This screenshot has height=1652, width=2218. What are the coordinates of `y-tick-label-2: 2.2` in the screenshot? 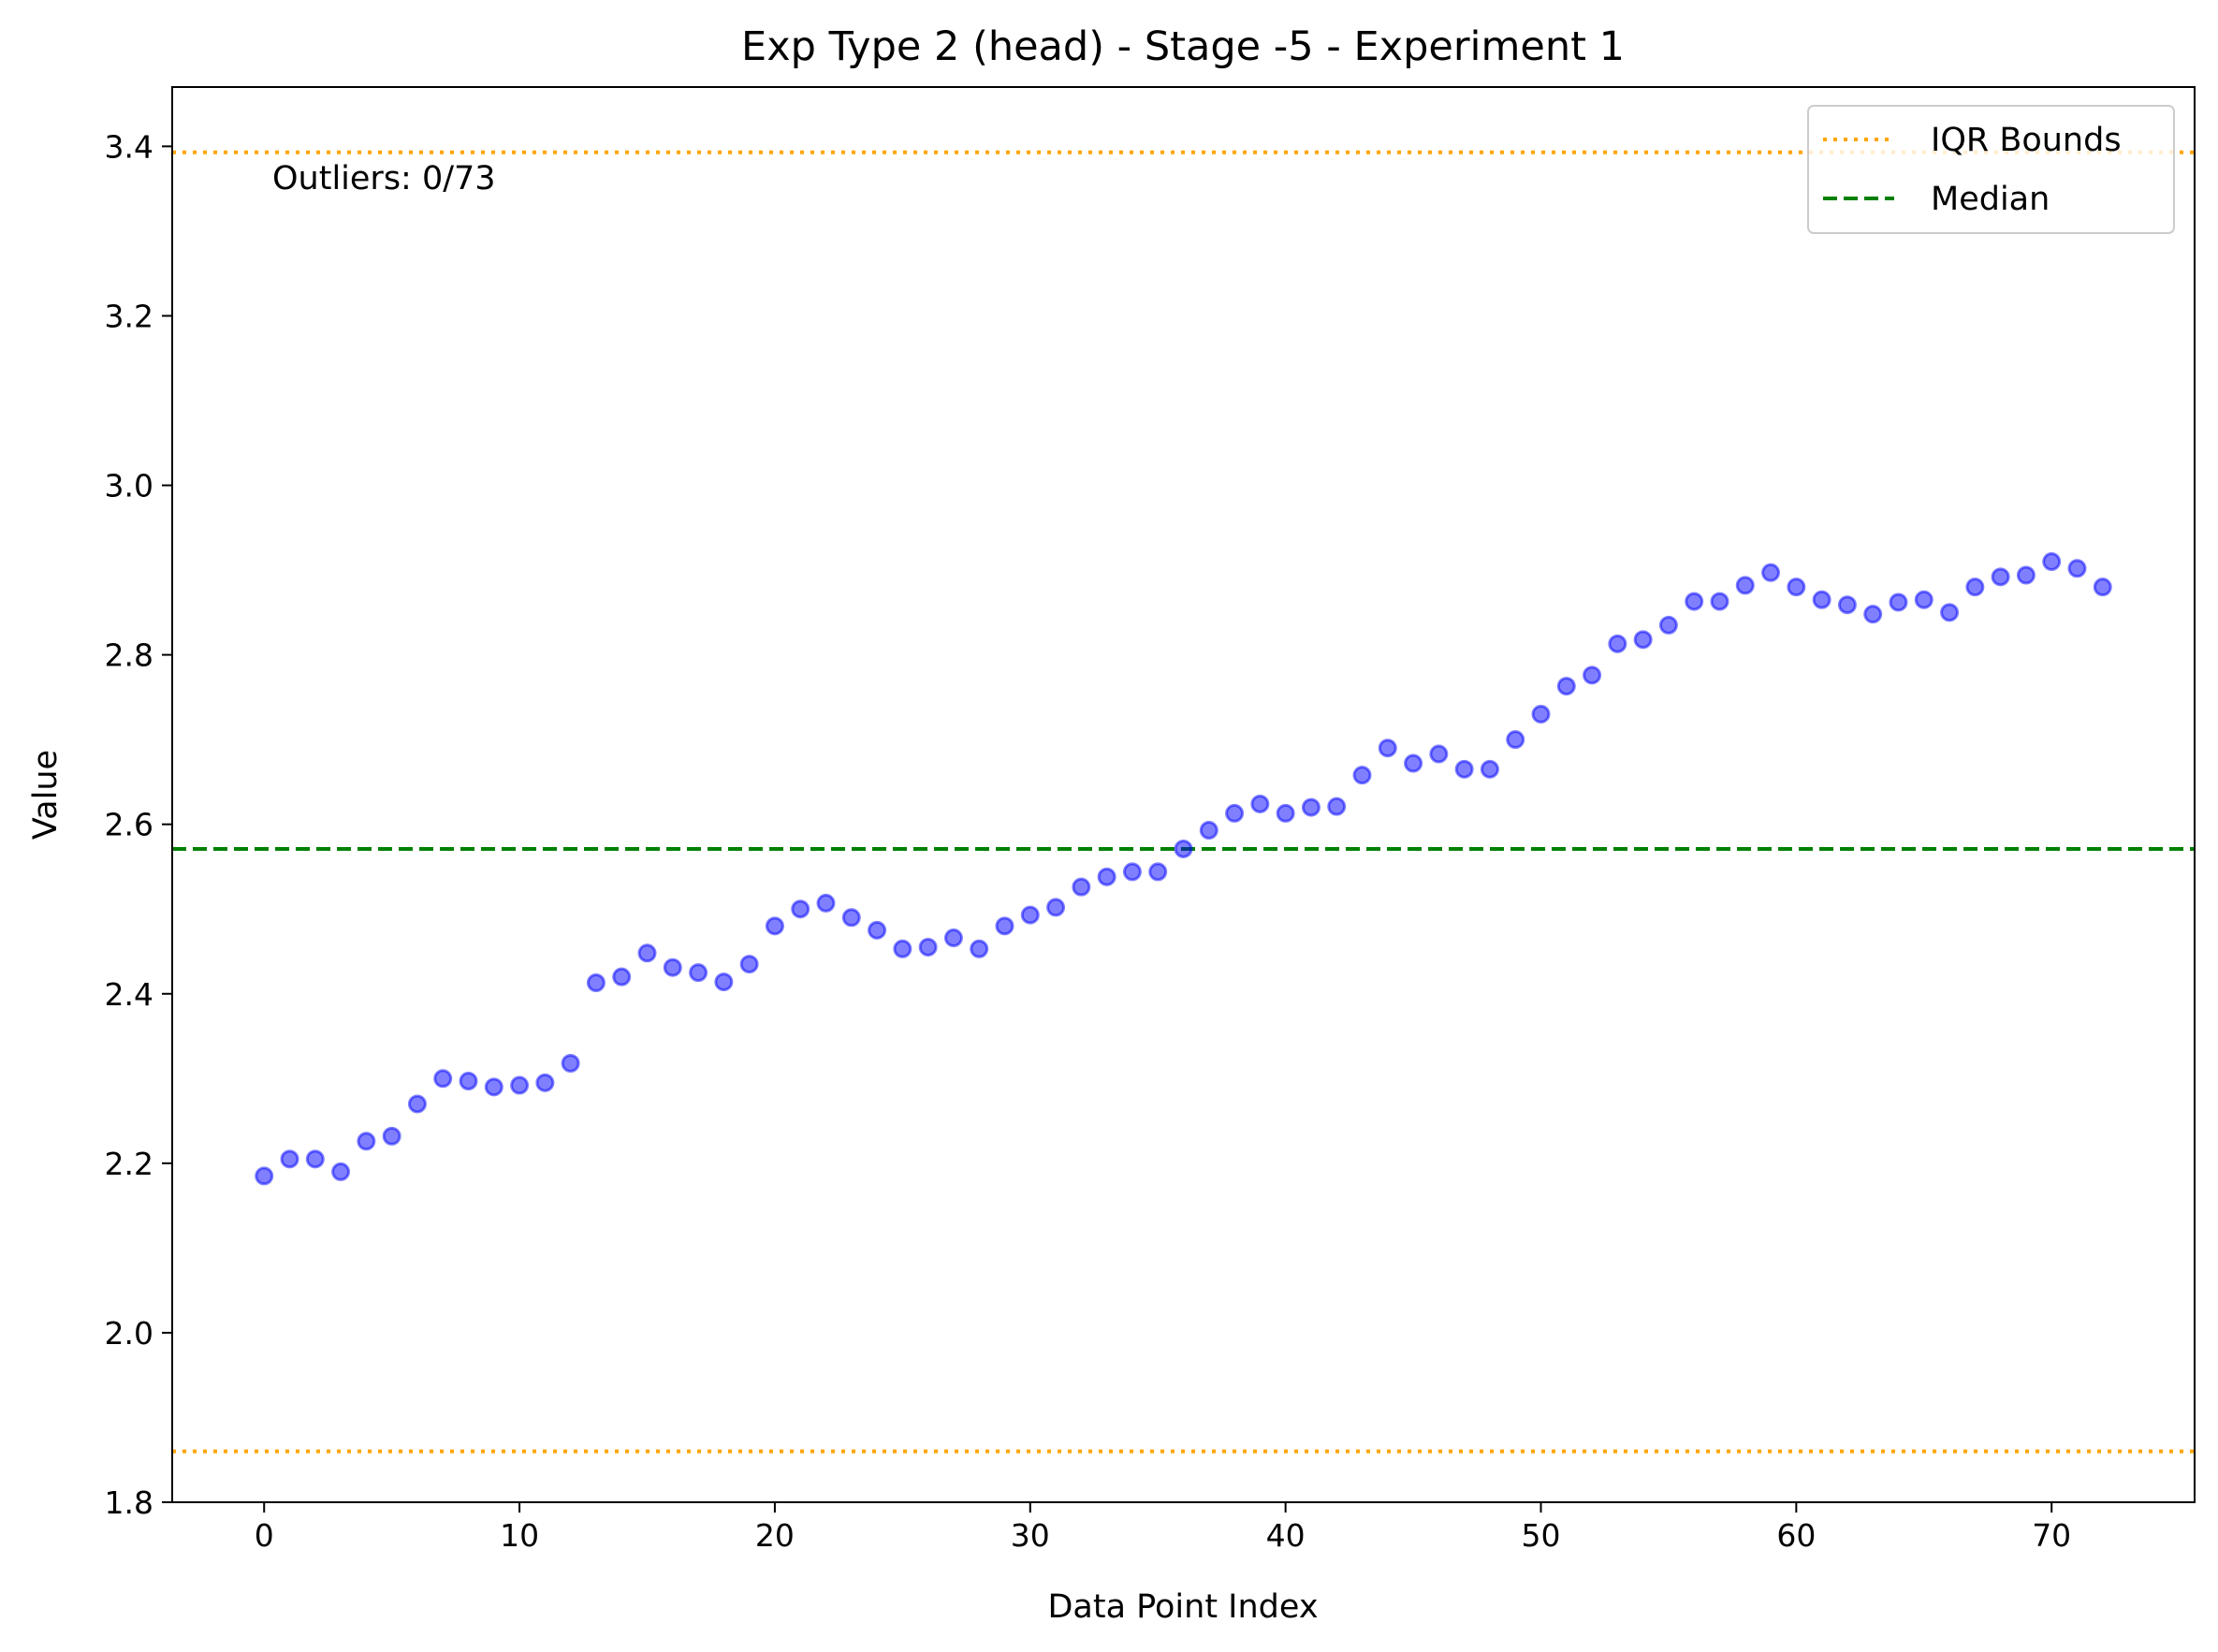 It's located at (129, 1164).